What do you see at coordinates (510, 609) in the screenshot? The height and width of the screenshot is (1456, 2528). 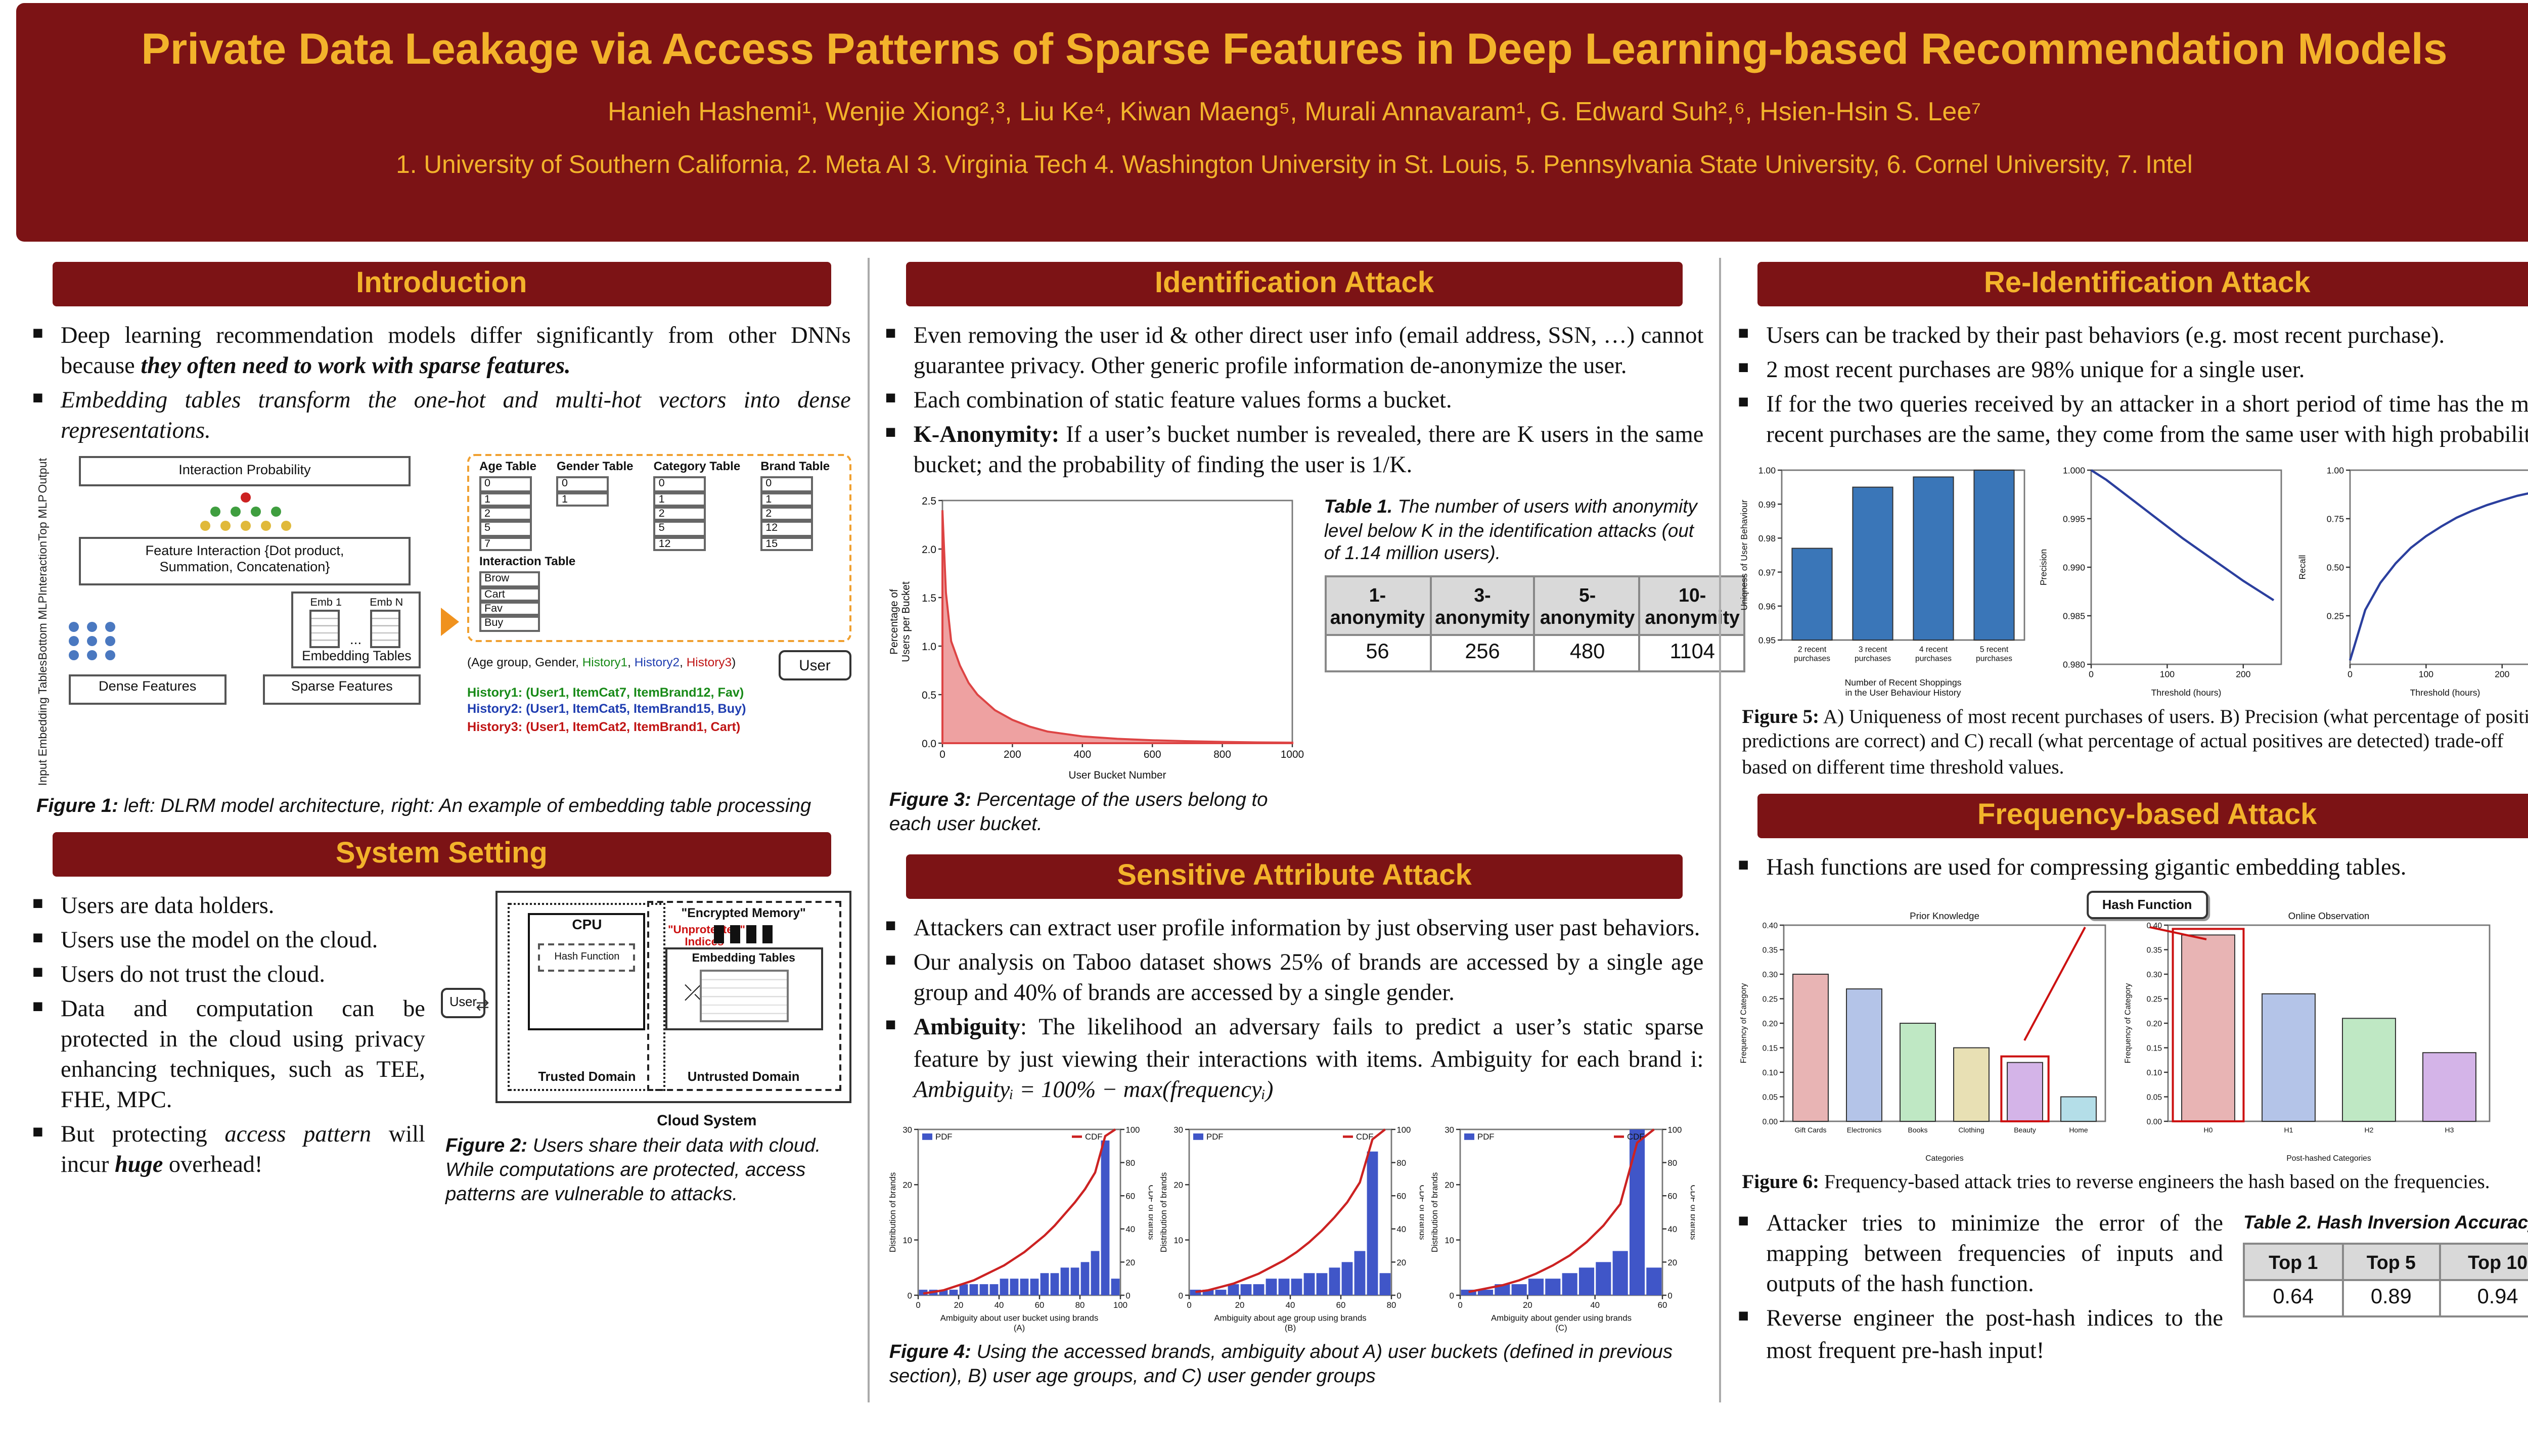 I see `table-cell: Fav` at bounding box center [510, 609].